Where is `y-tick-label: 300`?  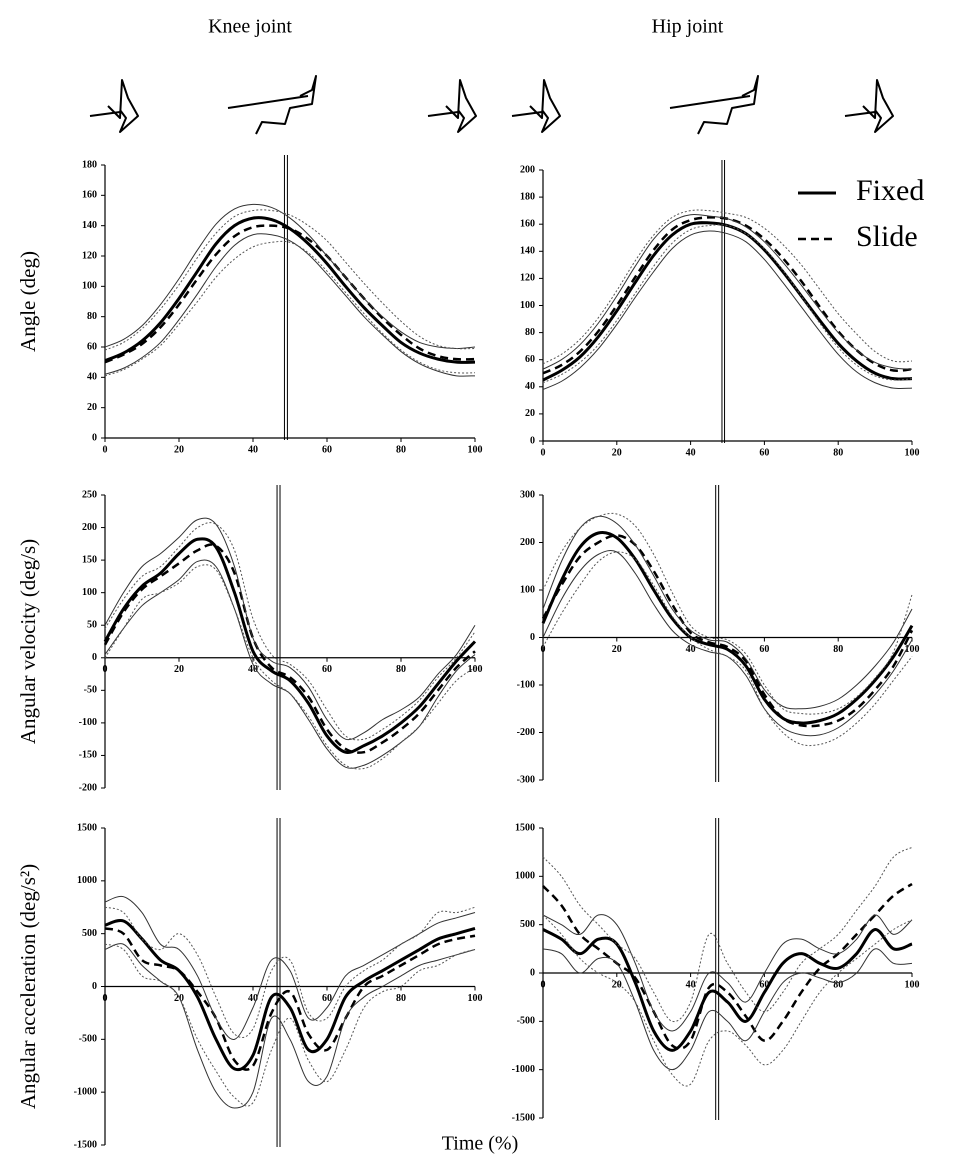
y-tick-label: 300 is located at coordinates (527, 494).